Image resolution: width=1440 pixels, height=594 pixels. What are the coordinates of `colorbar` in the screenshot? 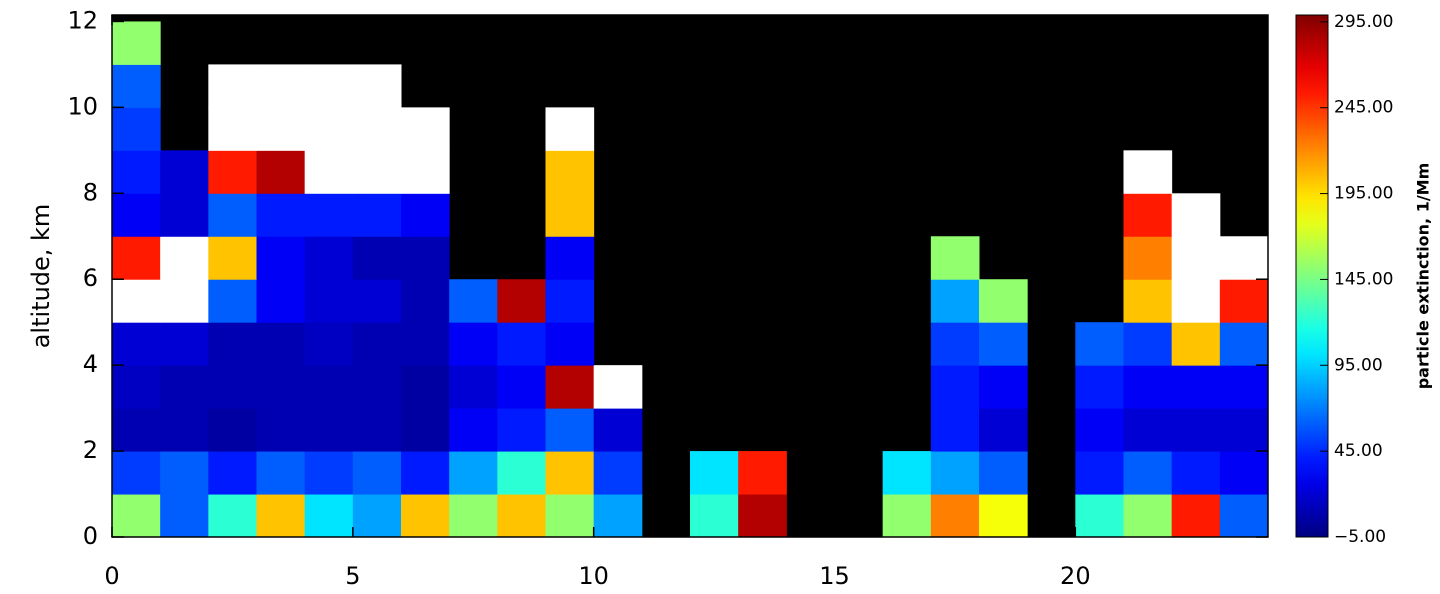 It's located at (1312, 276).